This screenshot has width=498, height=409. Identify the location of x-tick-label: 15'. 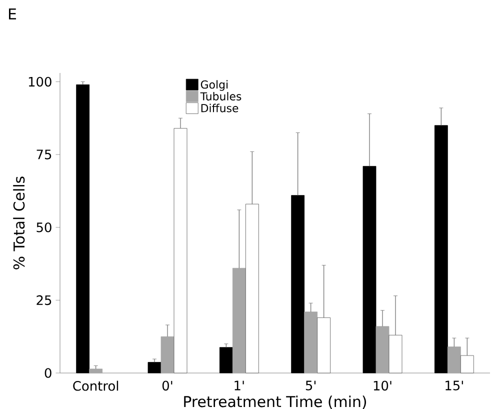
(454, 385).